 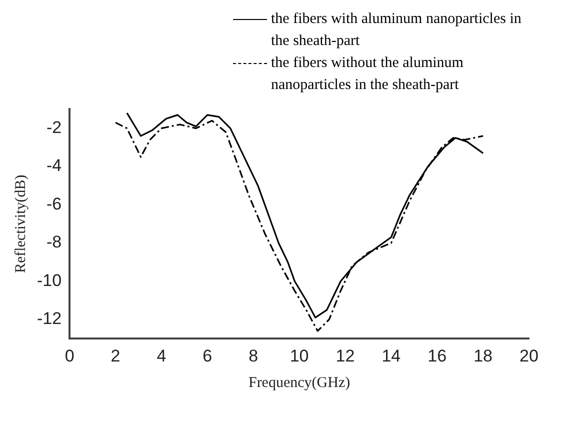 What do you see at coordinates (54, 204) in the screenshot?
I see `y-tick-label: -6` at bounding box center [54, 204].